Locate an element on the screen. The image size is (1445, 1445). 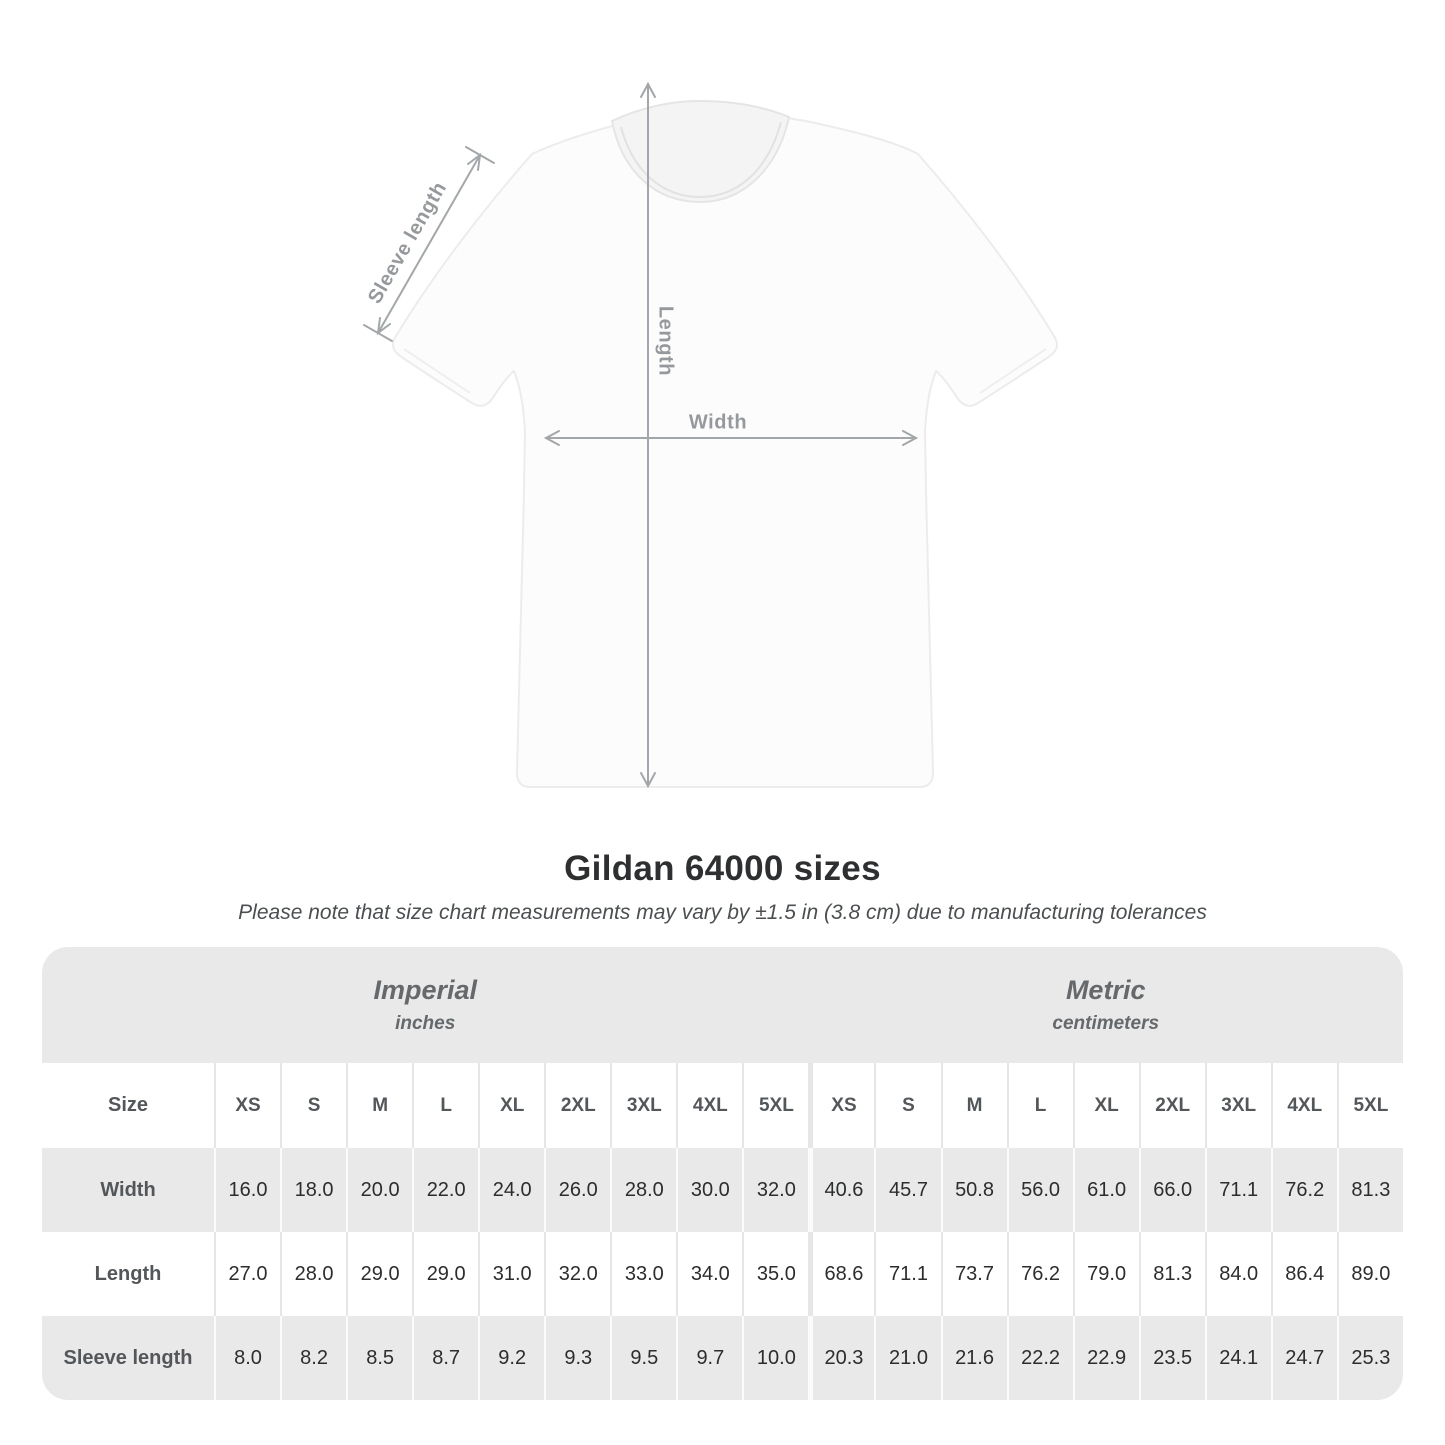
value-cell: 22.2 is located at coordinates (1039, 1358).